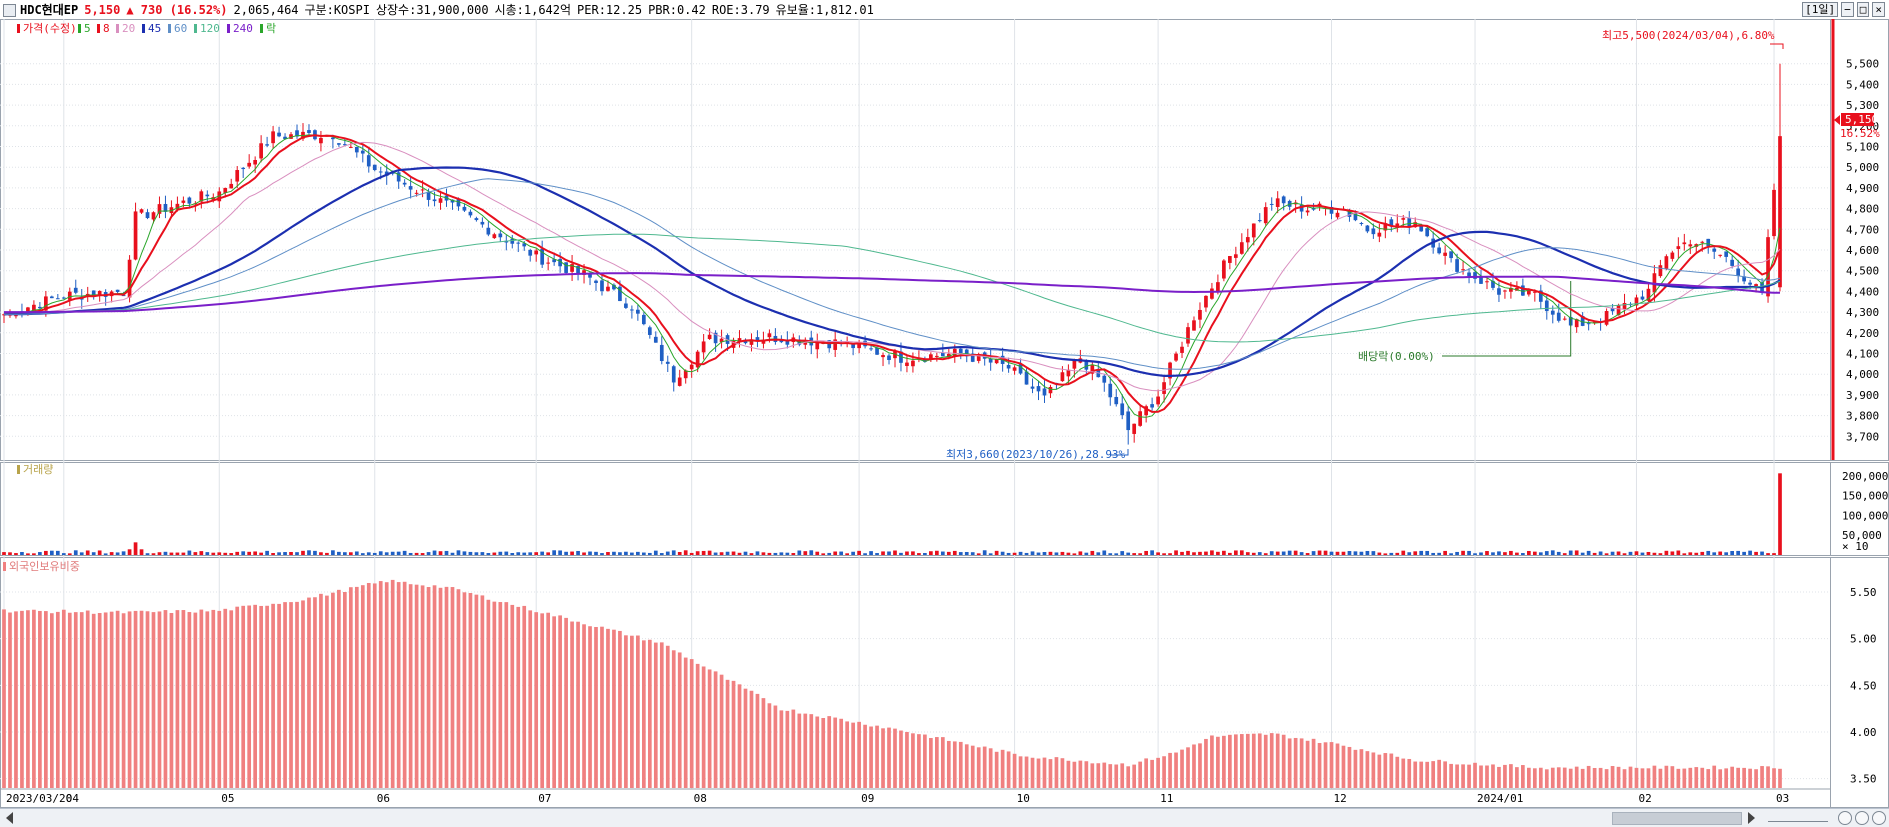  I want to click on market-type: 구분:KOSPI, so click(337, 10).